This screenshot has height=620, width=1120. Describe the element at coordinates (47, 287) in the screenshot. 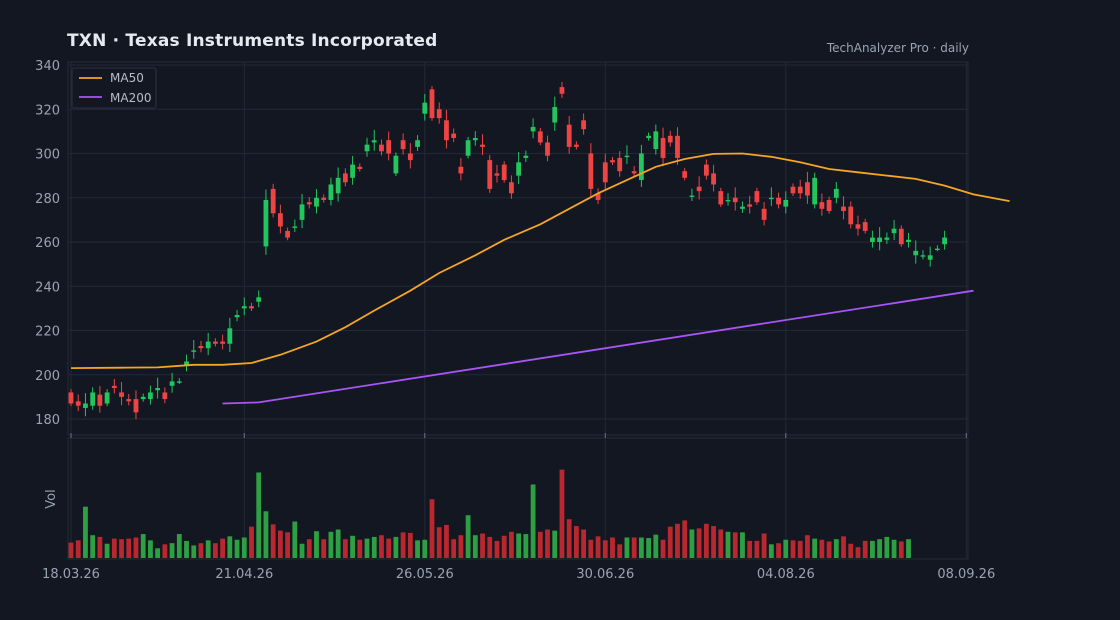

I see `price-tick-label: 240` at that location.